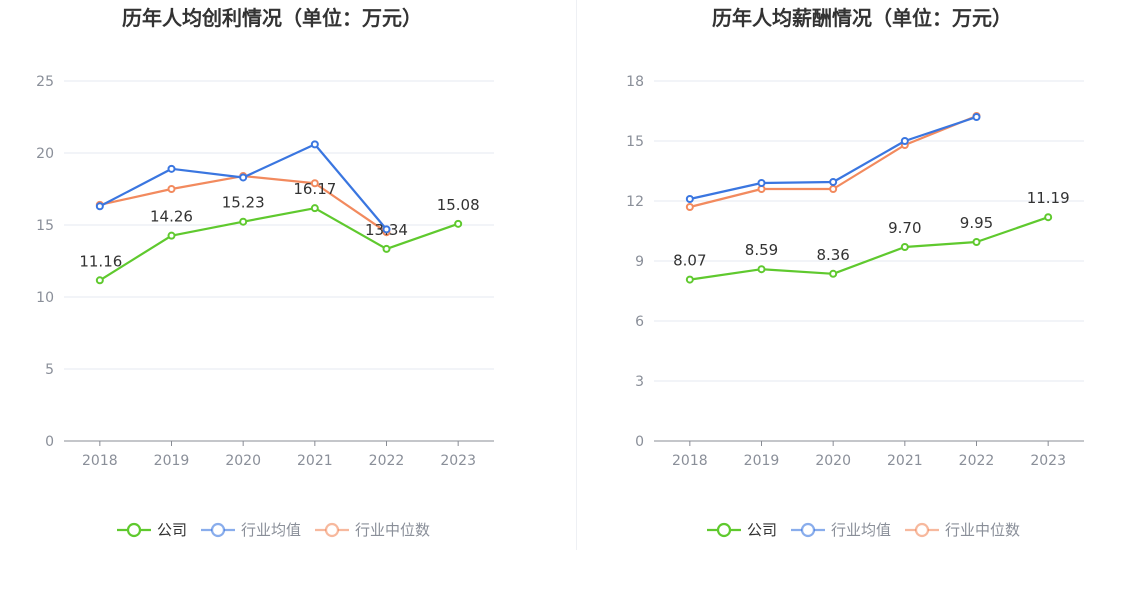  What do you see at coordinates (1048, 198) in the screenshot?
I see `data-label: 11.19` at bounding box center [1048, 198].